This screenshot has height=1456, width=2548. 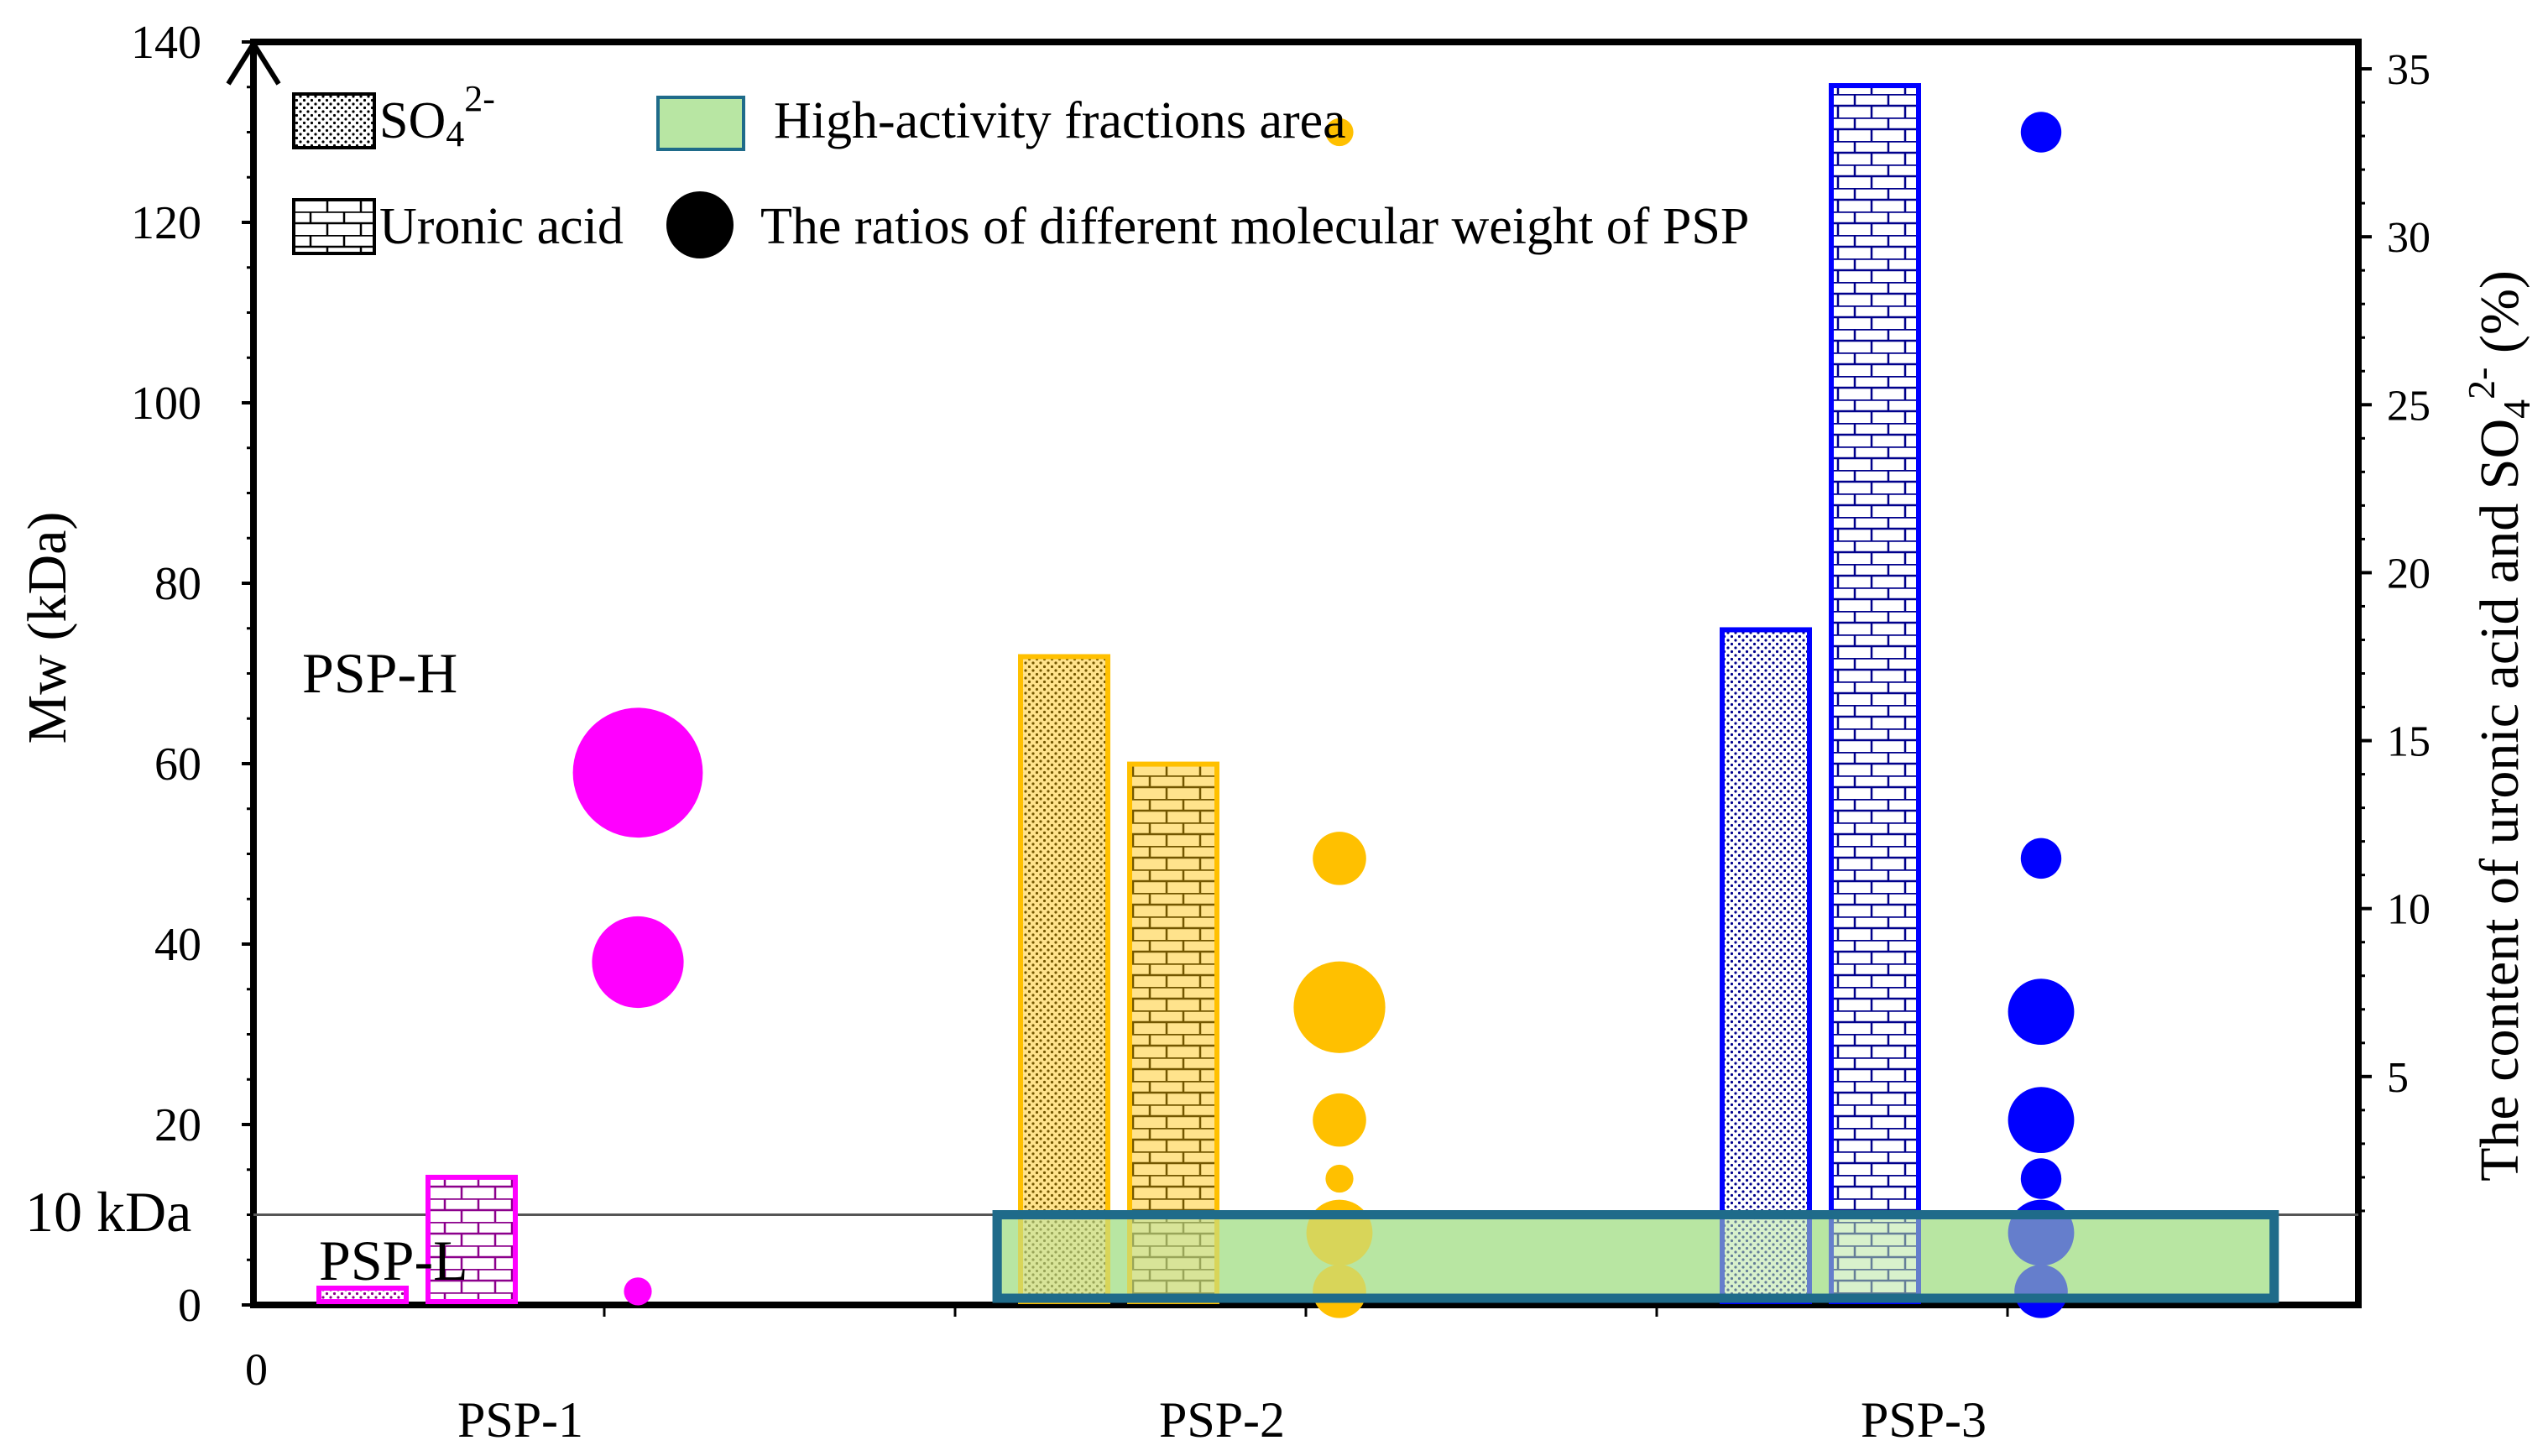 What do you see at coordinates (520, 1420) in the screenshot?
I see `category-label-psp-1: PSP-1` at bounding box center [520, 1420].